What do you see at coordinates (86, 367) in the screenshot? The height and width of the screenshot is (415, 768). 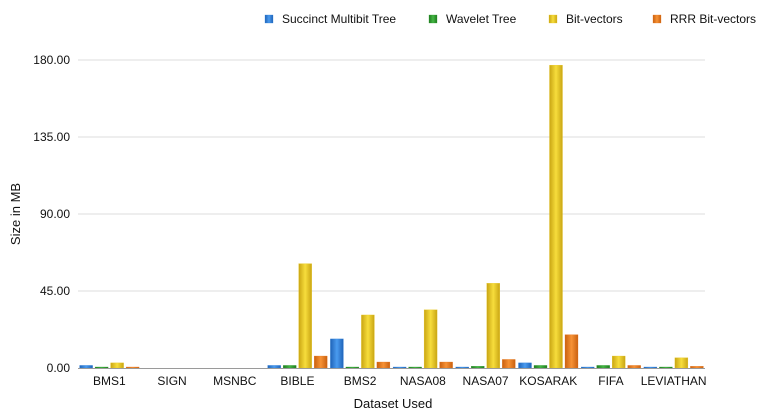 I see `bar-succinct-multibit-tree-bms1` at bounding box center [86, 367].